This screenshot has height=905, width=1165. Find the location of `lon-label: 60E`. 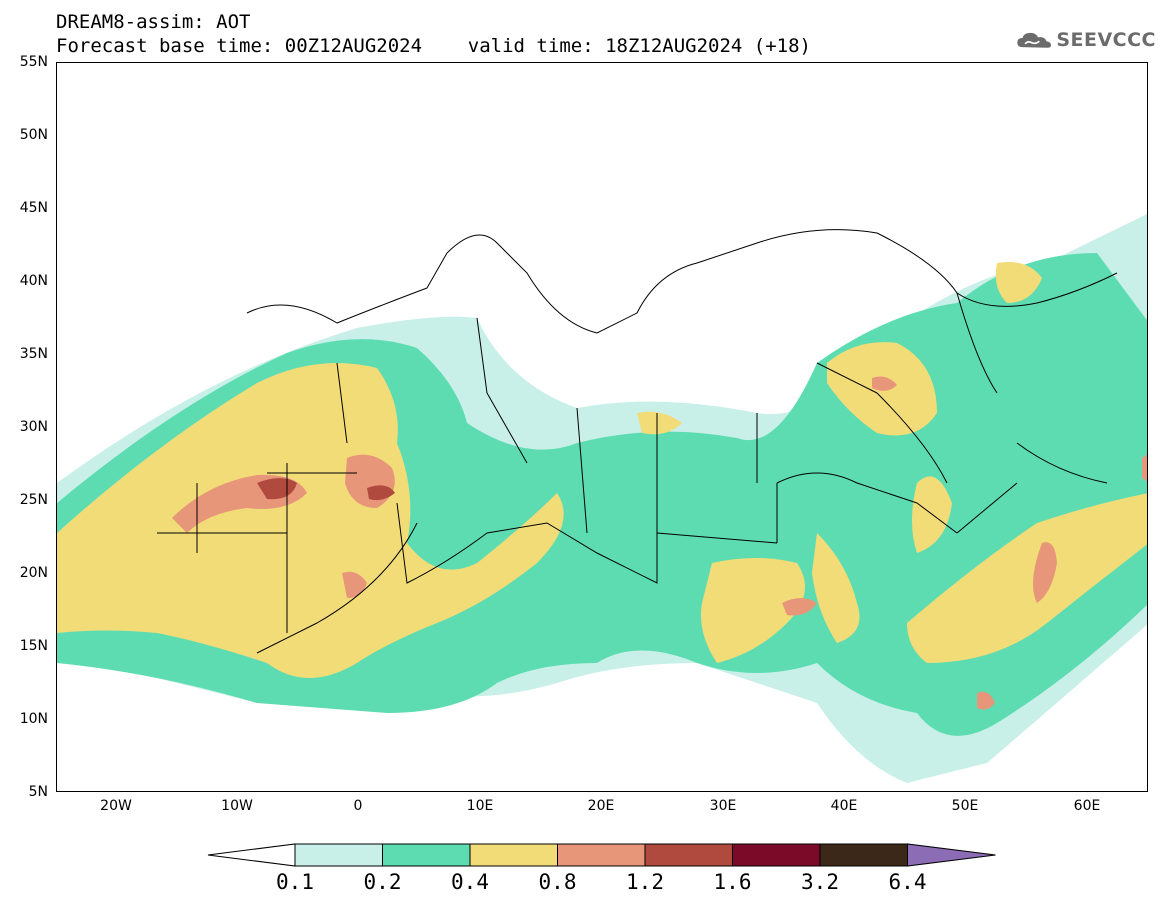

lon-label: 60E is located at coordinates (1087, 806).